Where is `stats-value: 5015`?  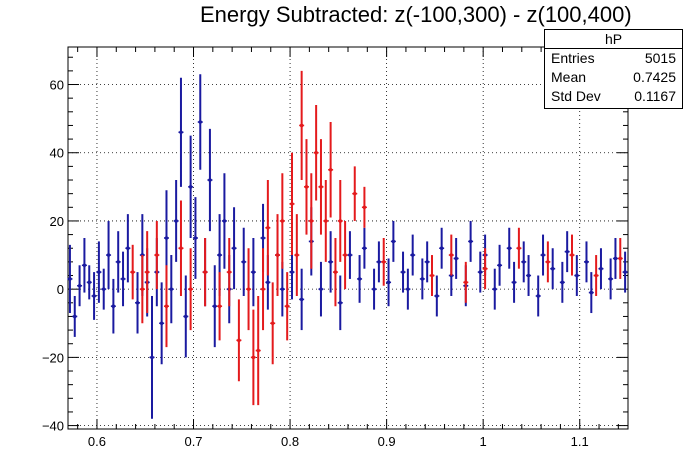
stats-value: 5015 is located at coordinates (660, 58).